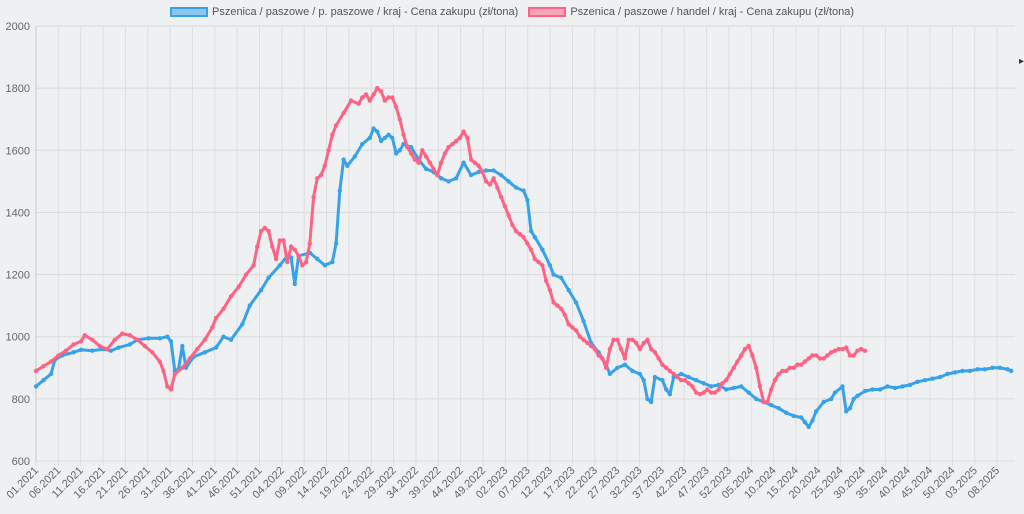  I want to click on legend-swatch-red, so click(547, 12).